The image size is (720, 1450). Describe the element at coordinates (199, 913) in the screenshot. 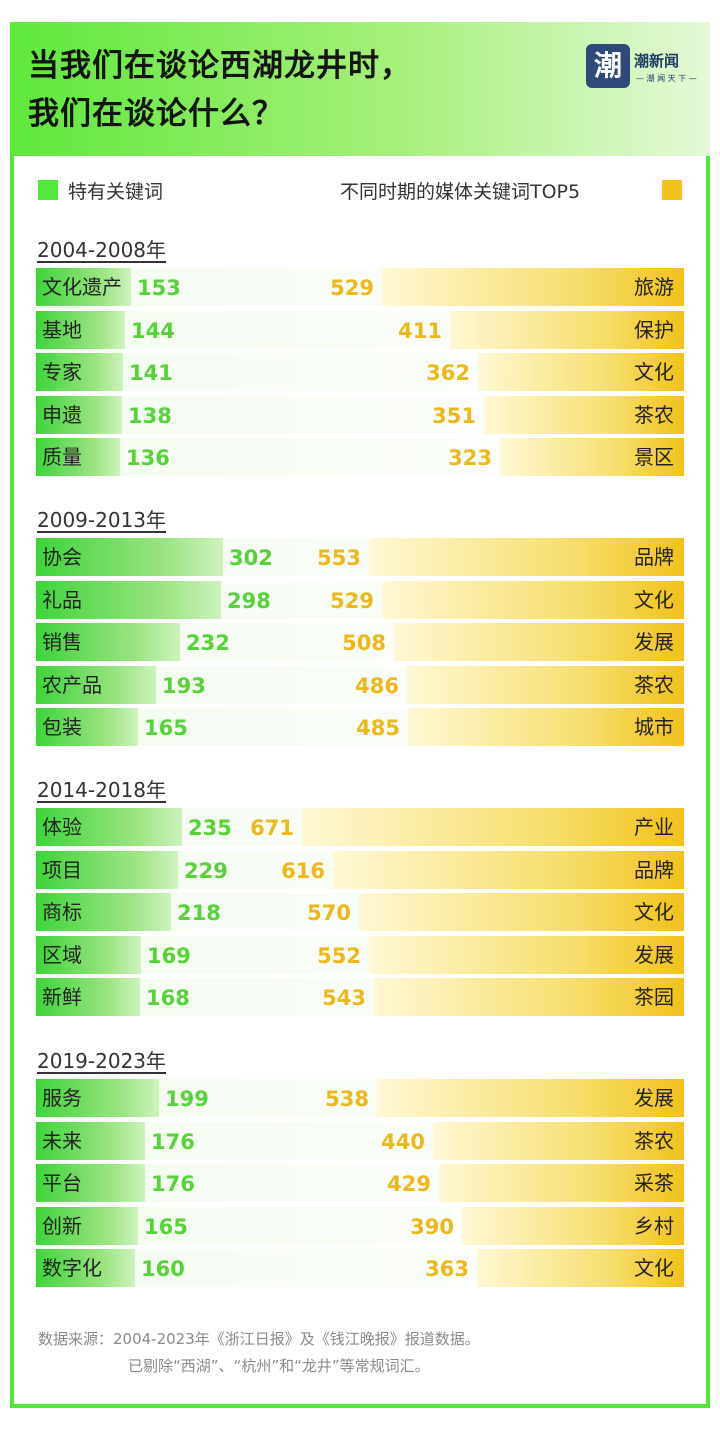

I see `unique-value-label: 218` at that location.